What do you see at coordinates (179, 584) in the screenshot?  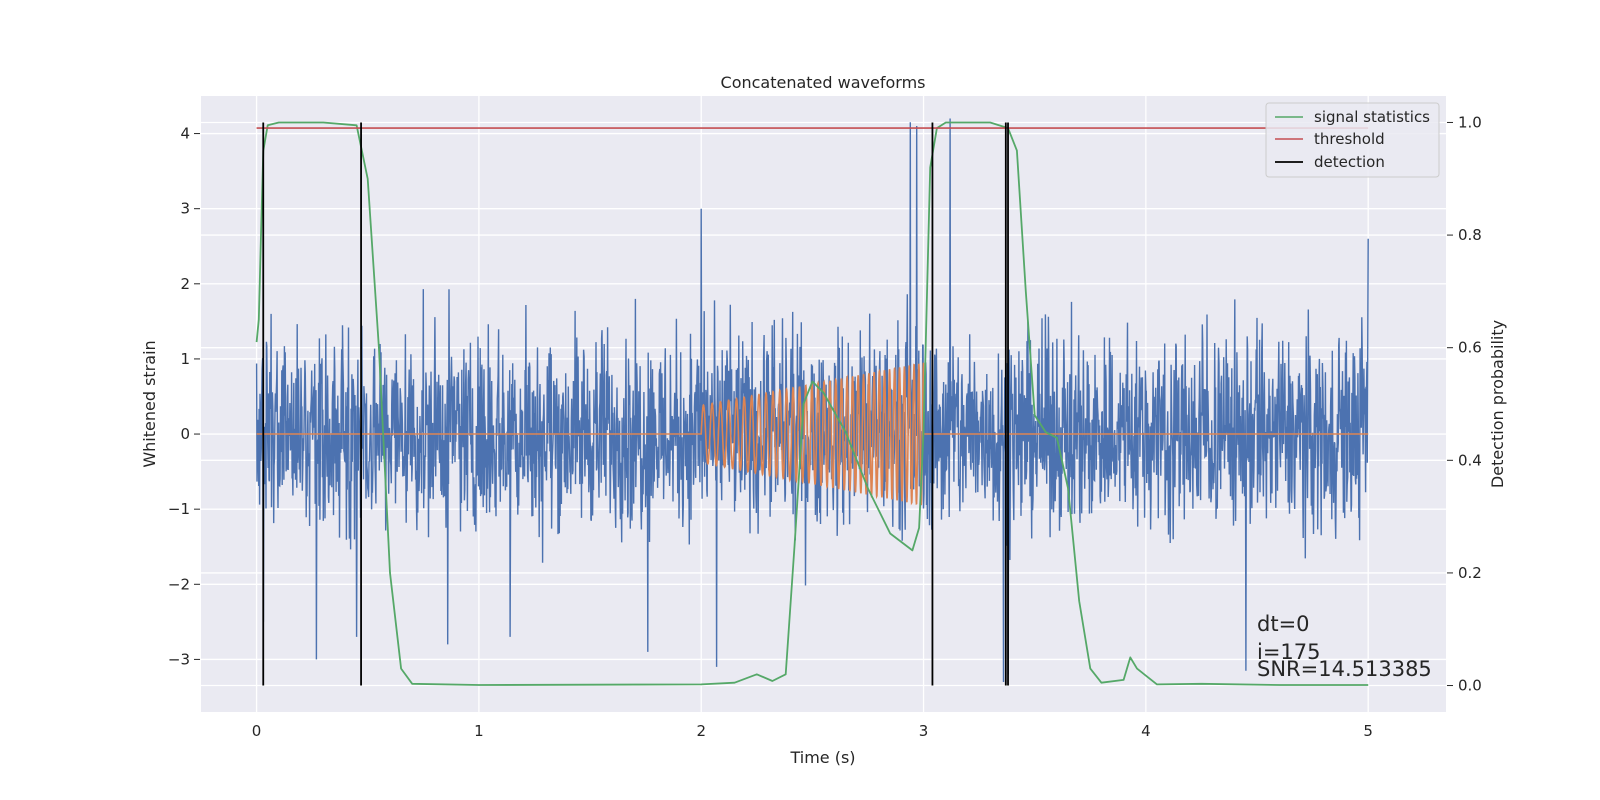 I see `y-tick-label: −2` at bounding box center [179, 584].